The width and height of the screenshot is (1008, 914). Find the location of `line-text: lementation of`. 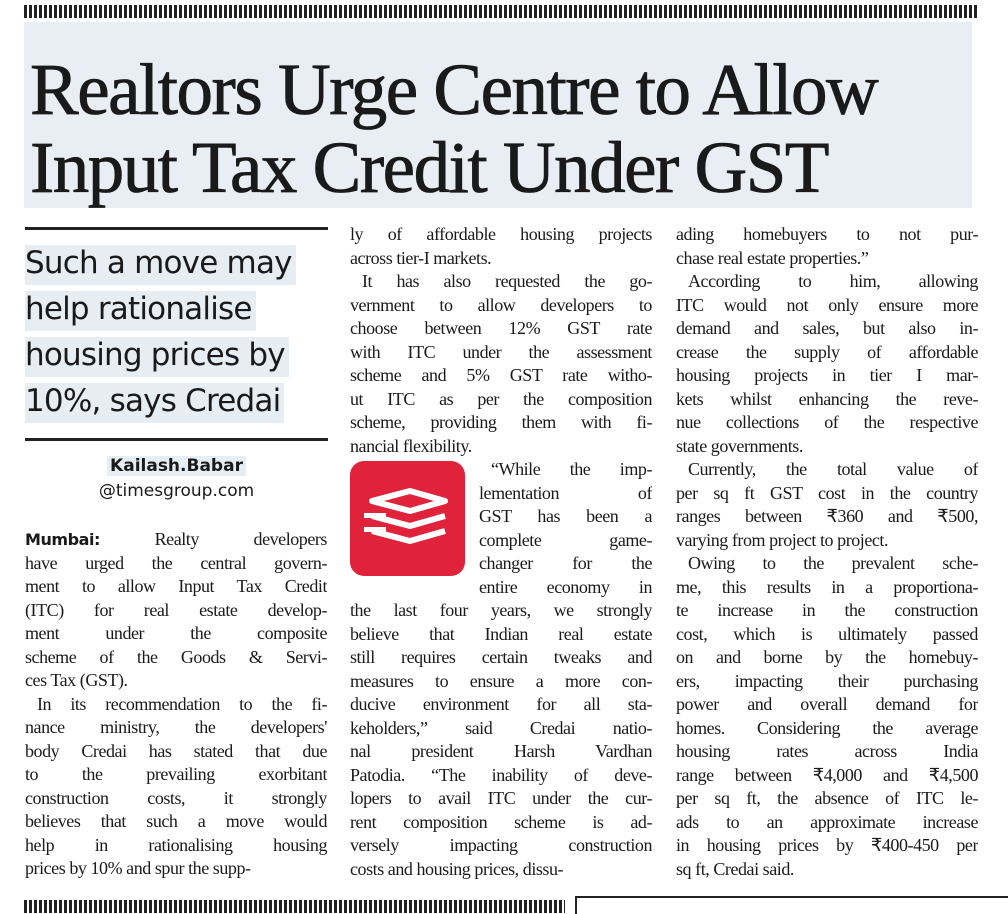

line-text: lementation of is located at coordinates (565, 492).